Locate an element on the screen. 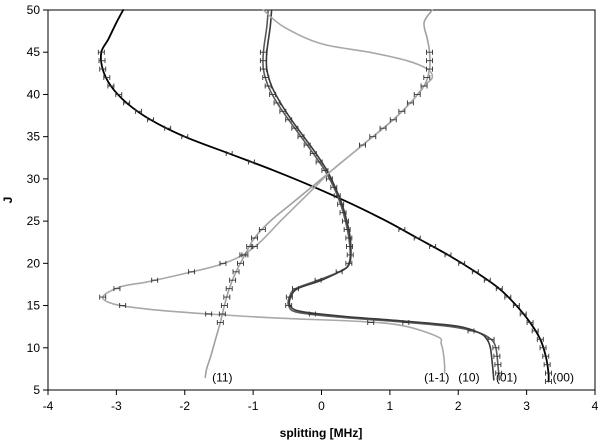 Image resolution: width=600 pixels, height=442 pixels. y-axis-ticks: 5 10 15 20 25 30 35 40 45 50 is located at coordinates (37, 200).